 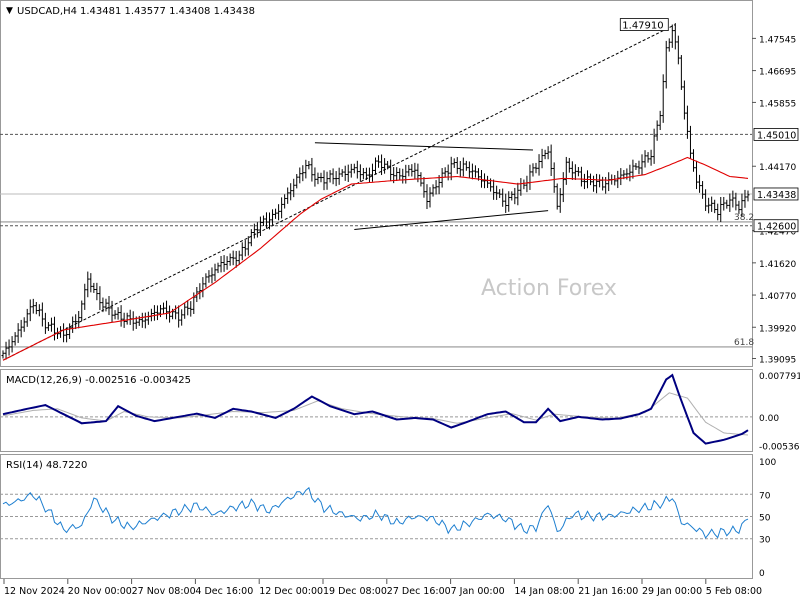 I want to click on macd-title: MACD(12,26,9) -0.002516 -0.003425, so click(x=98, y=380).